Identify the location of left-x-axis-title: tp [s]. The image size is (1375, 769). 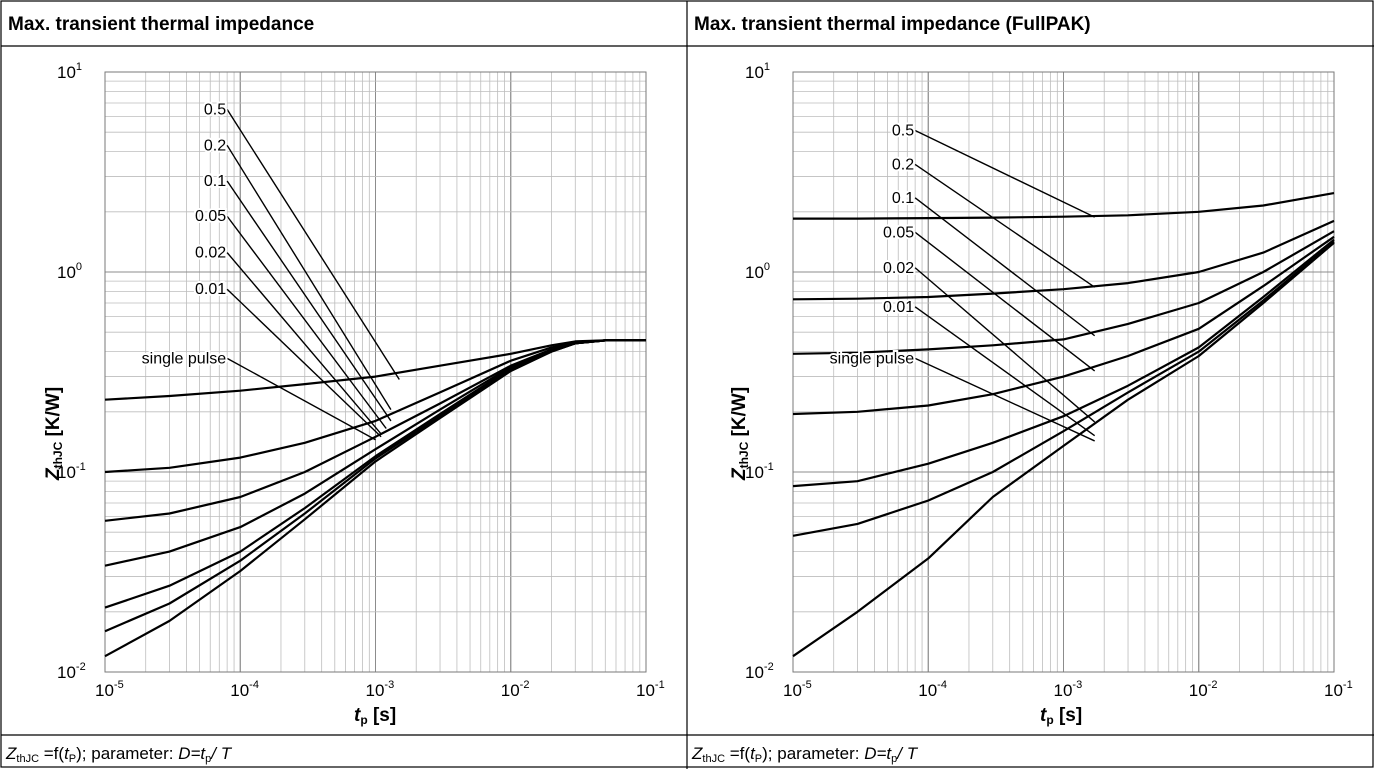
(375, 716).